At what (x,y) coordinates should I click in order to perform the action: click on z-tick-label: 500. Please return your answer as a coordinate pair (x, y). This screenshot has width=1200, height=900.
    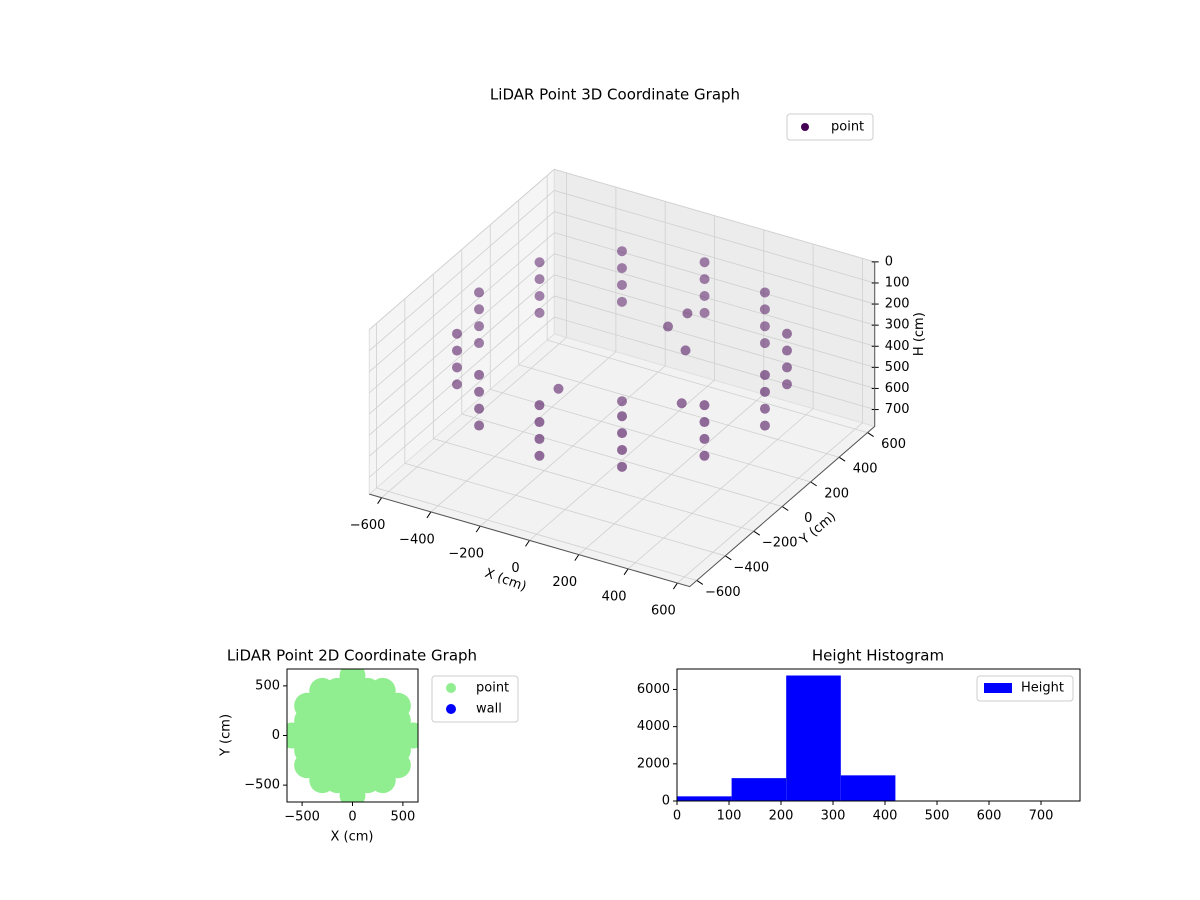
    Looking at the image, I should click on (897, 367).